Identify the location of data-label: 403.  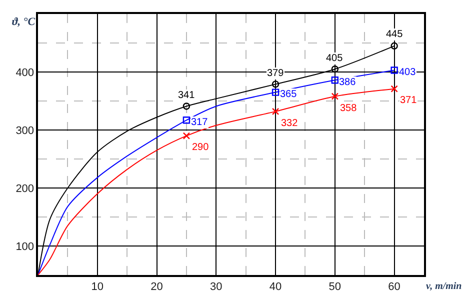
(407, 72).